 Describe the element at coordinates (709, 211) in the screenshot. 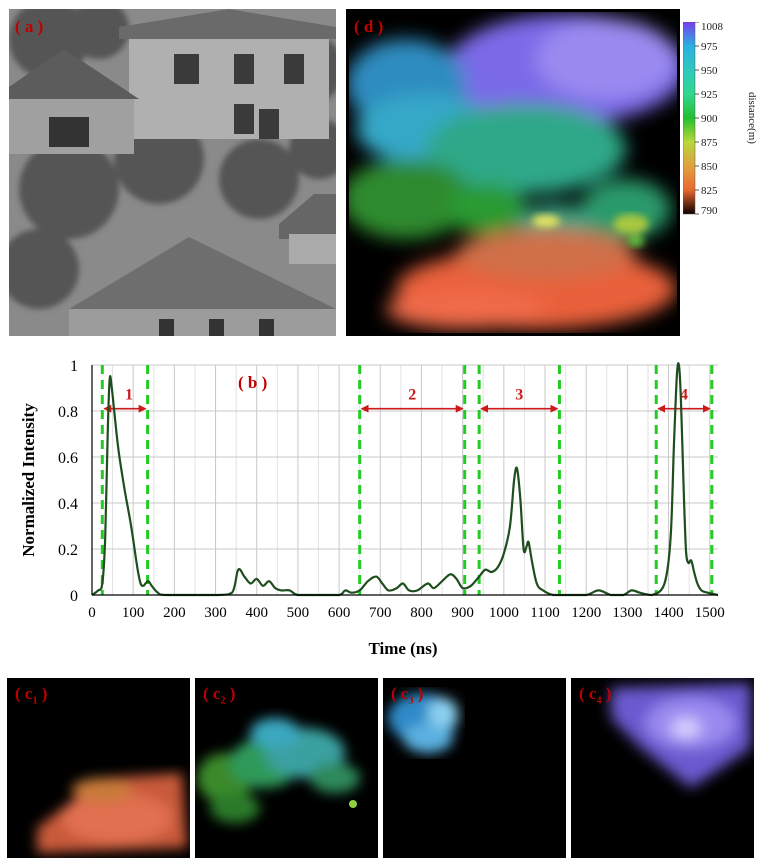

I see `colorbar-tick-label: 790` at that location.